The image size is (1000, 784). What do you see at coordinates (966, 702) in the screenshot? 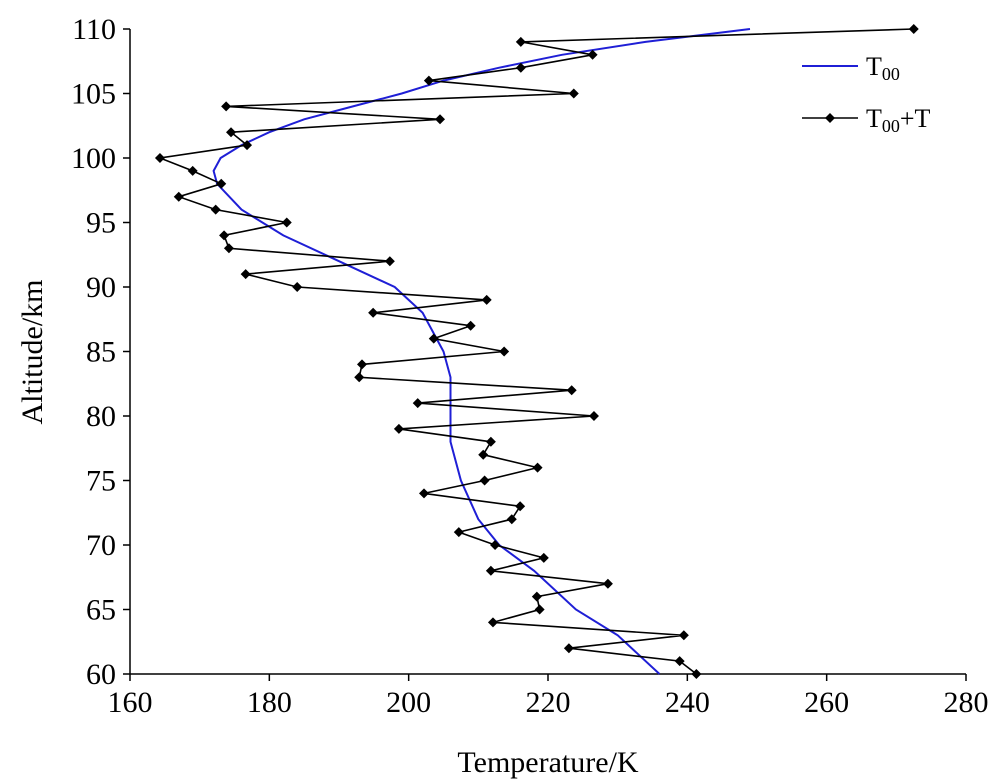
I see `x-tick-label: 280` at bounding box center [966, 702].